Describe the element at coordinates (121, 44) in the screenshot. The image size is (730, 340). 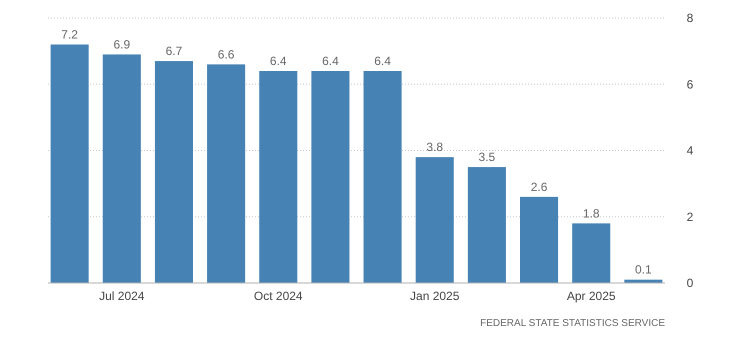
I see `data-label: 6.9` at that location.